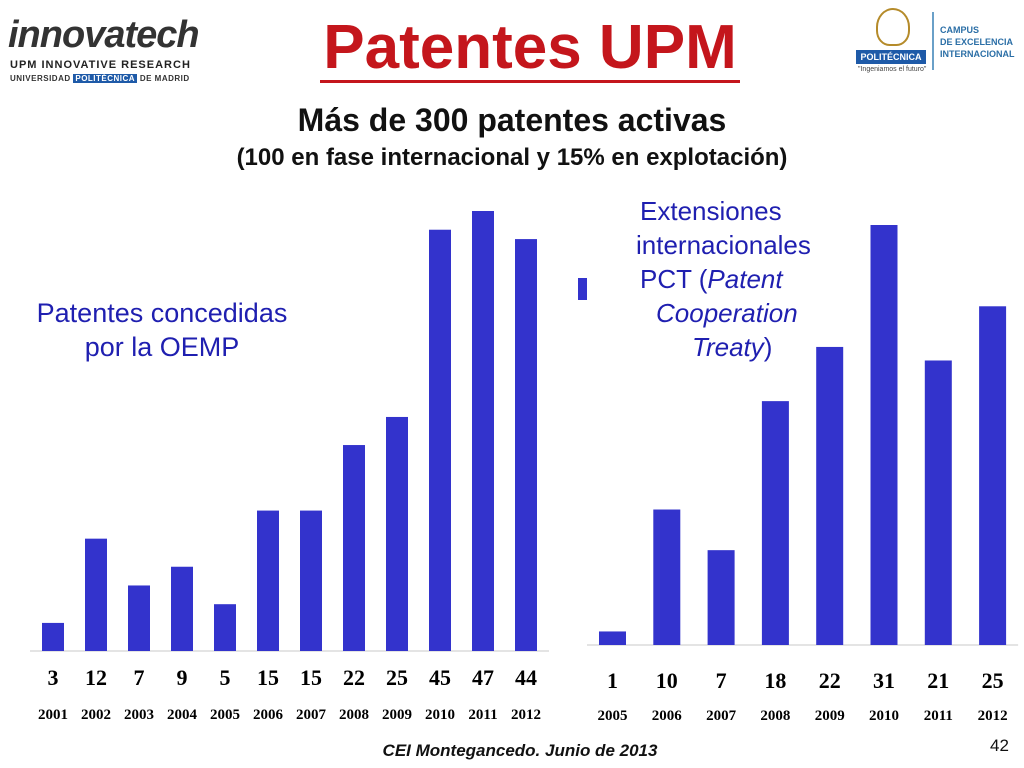  I want to click on logo-divider, so click(933, 41).